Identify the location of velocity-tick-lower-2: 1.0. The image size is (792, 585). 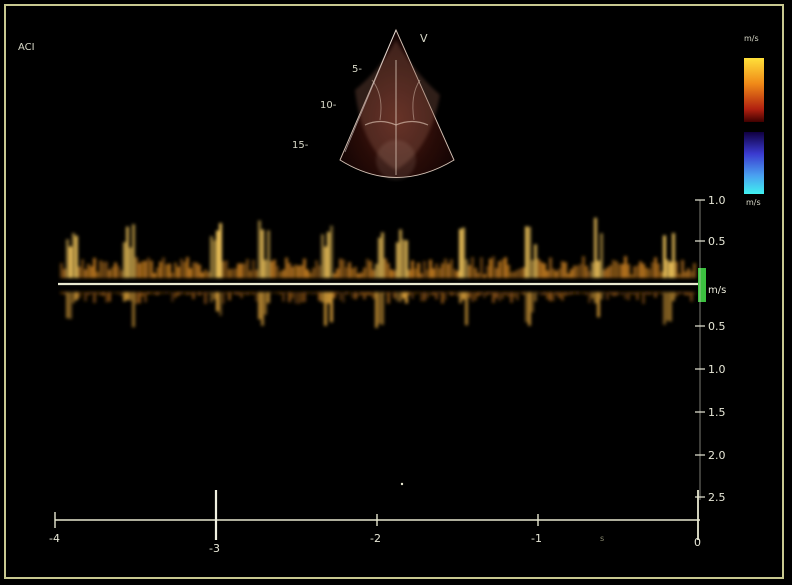
(717, 369).